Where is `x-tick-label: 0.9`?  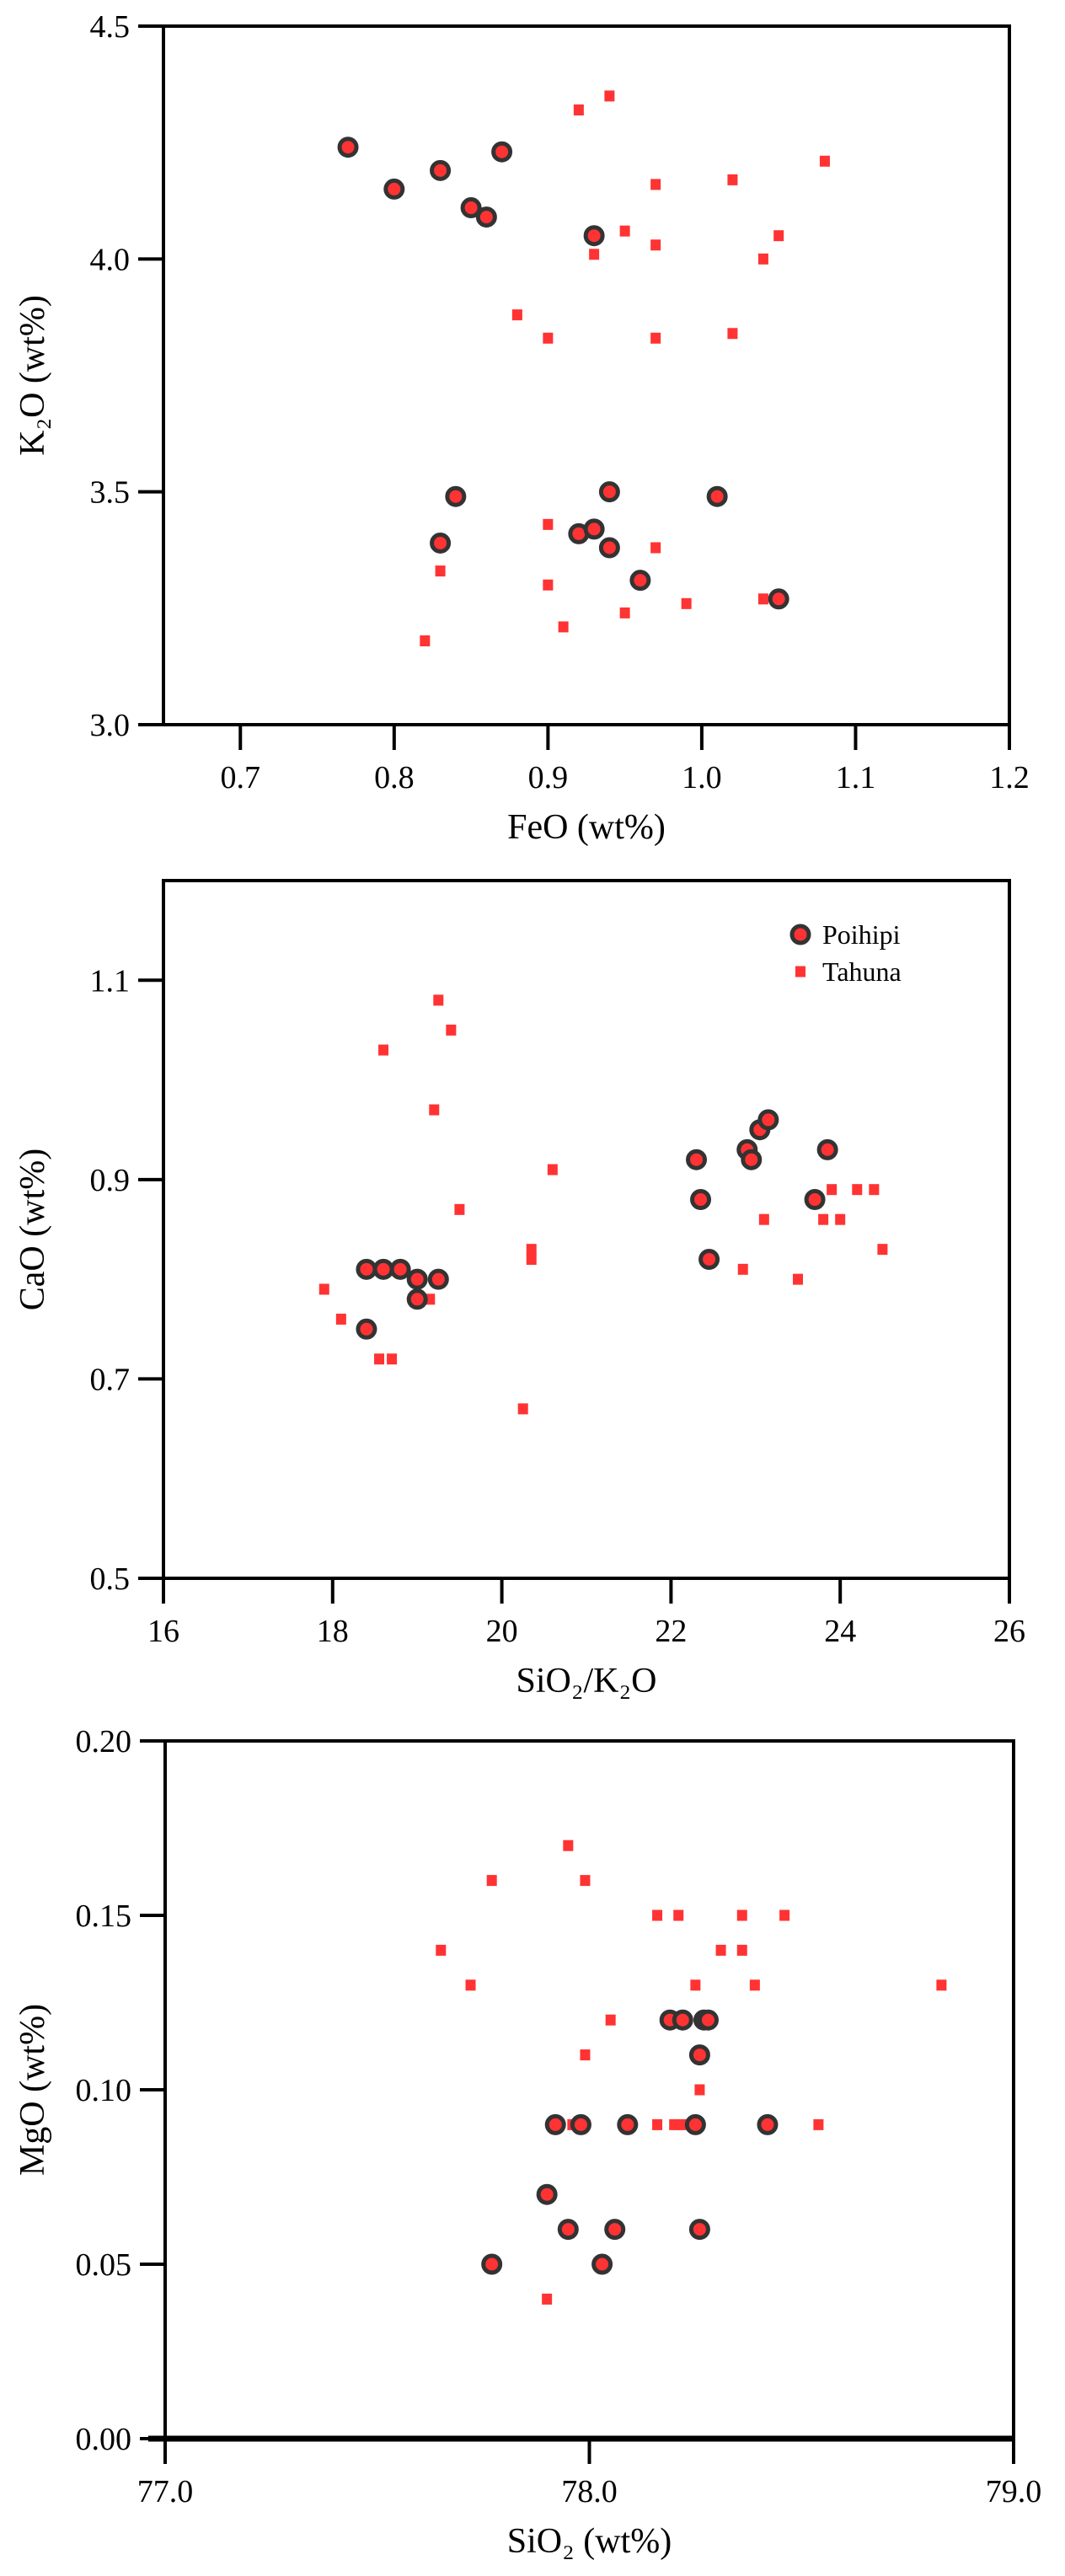
x-tick-label: 0.9 is located at coordinates (548, 777).